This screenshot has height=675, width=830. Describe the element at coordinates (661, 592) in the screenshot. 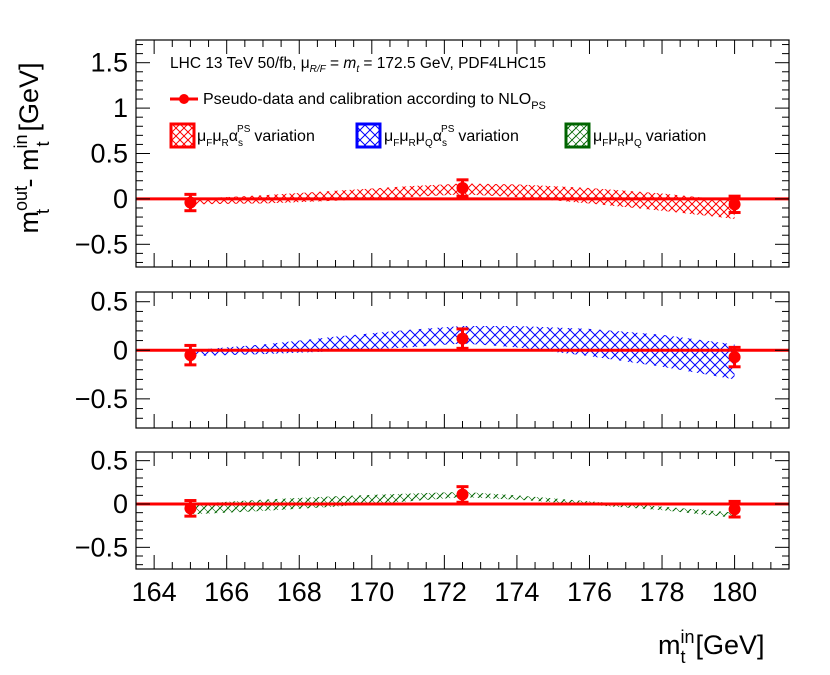

I see `xtick-label: 178` at that location.